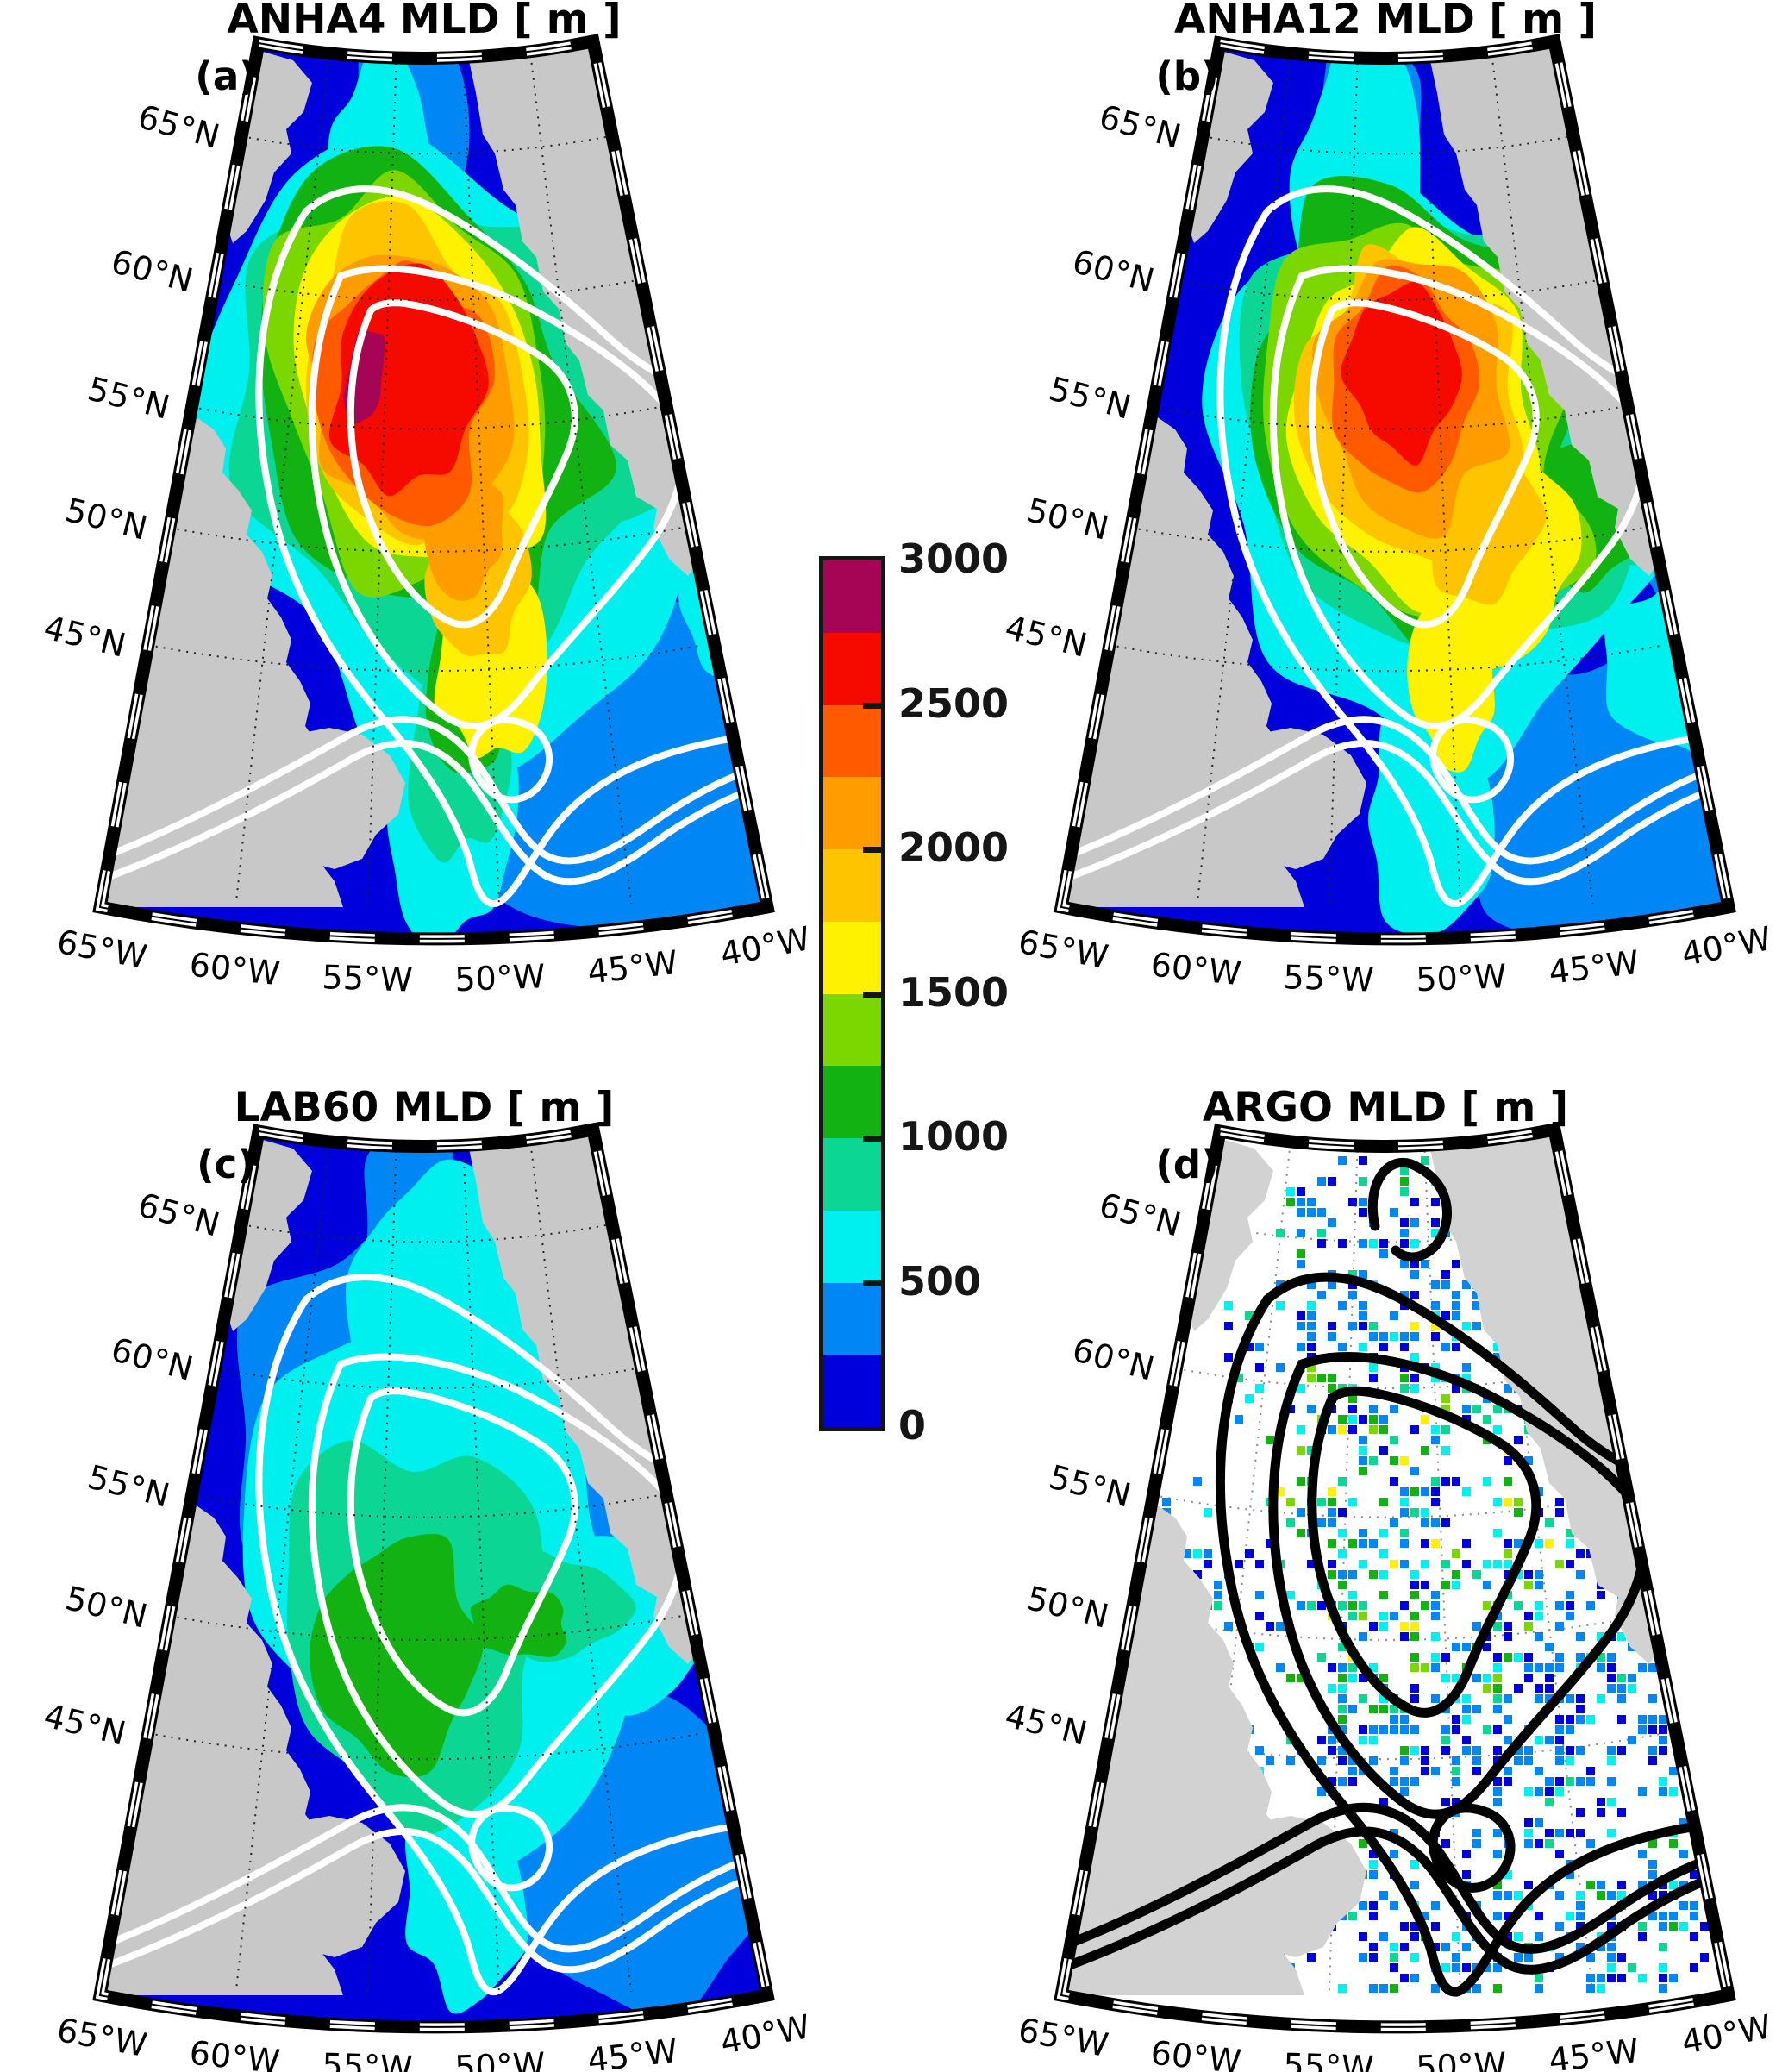 Image resolution: width=1782 pixels, height=2072 pixels. Describe the element at coordinates (954, 558) in the screenshot. I see `colorbar-tick-label: 3000` at that location.